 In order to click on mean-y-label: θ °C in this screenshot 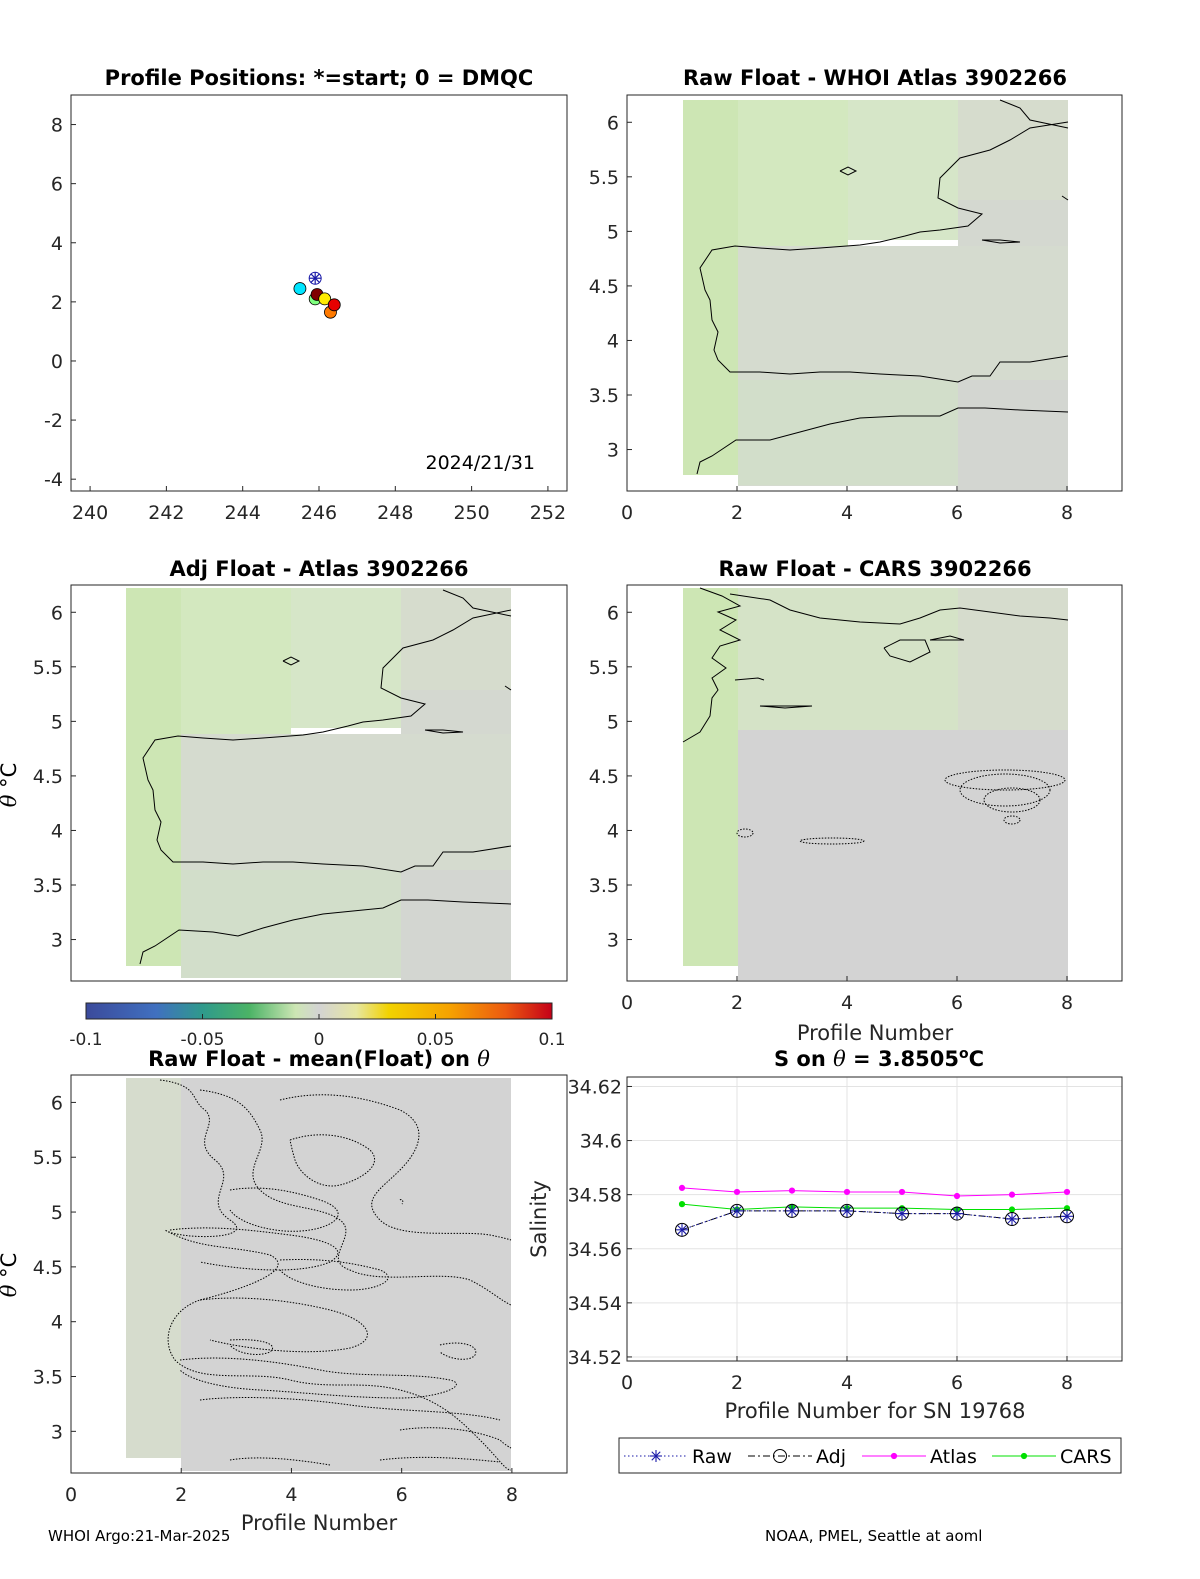, I will do `click(10, 1275)`.